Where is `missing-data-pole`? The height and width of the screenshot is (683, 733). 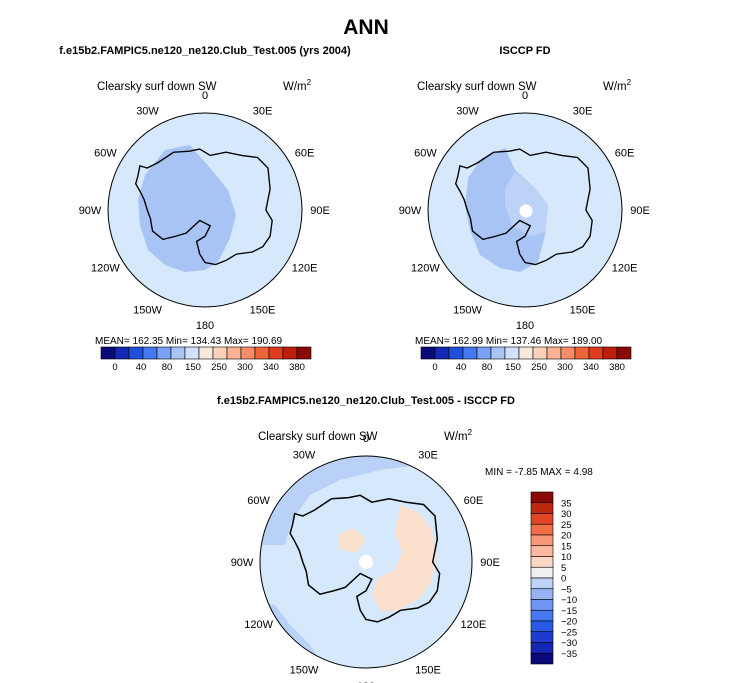 missing-data-pole is located at coordinates (526, 211).